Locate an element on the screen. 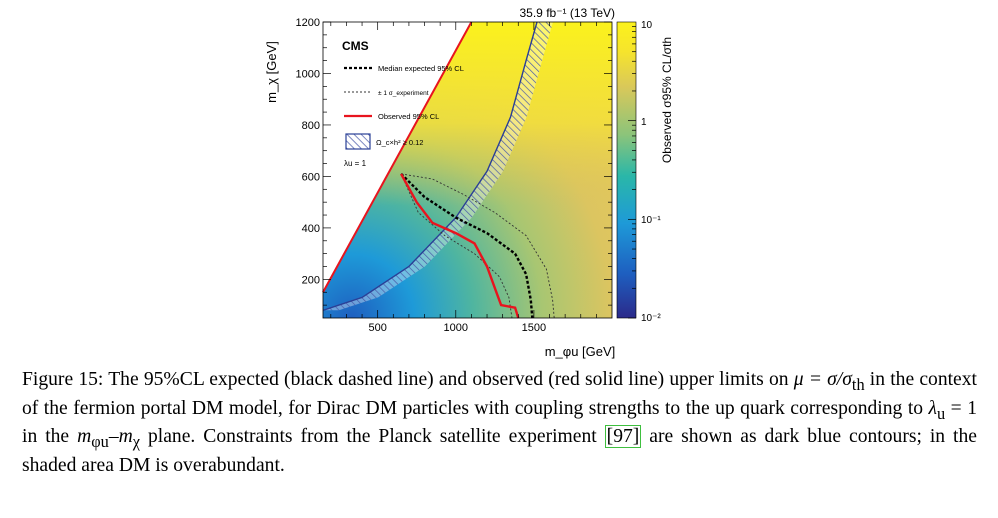 The image size is (998, 518). colorbar-tick-0.01: 10⁻² is located at coordinates (651, 318).